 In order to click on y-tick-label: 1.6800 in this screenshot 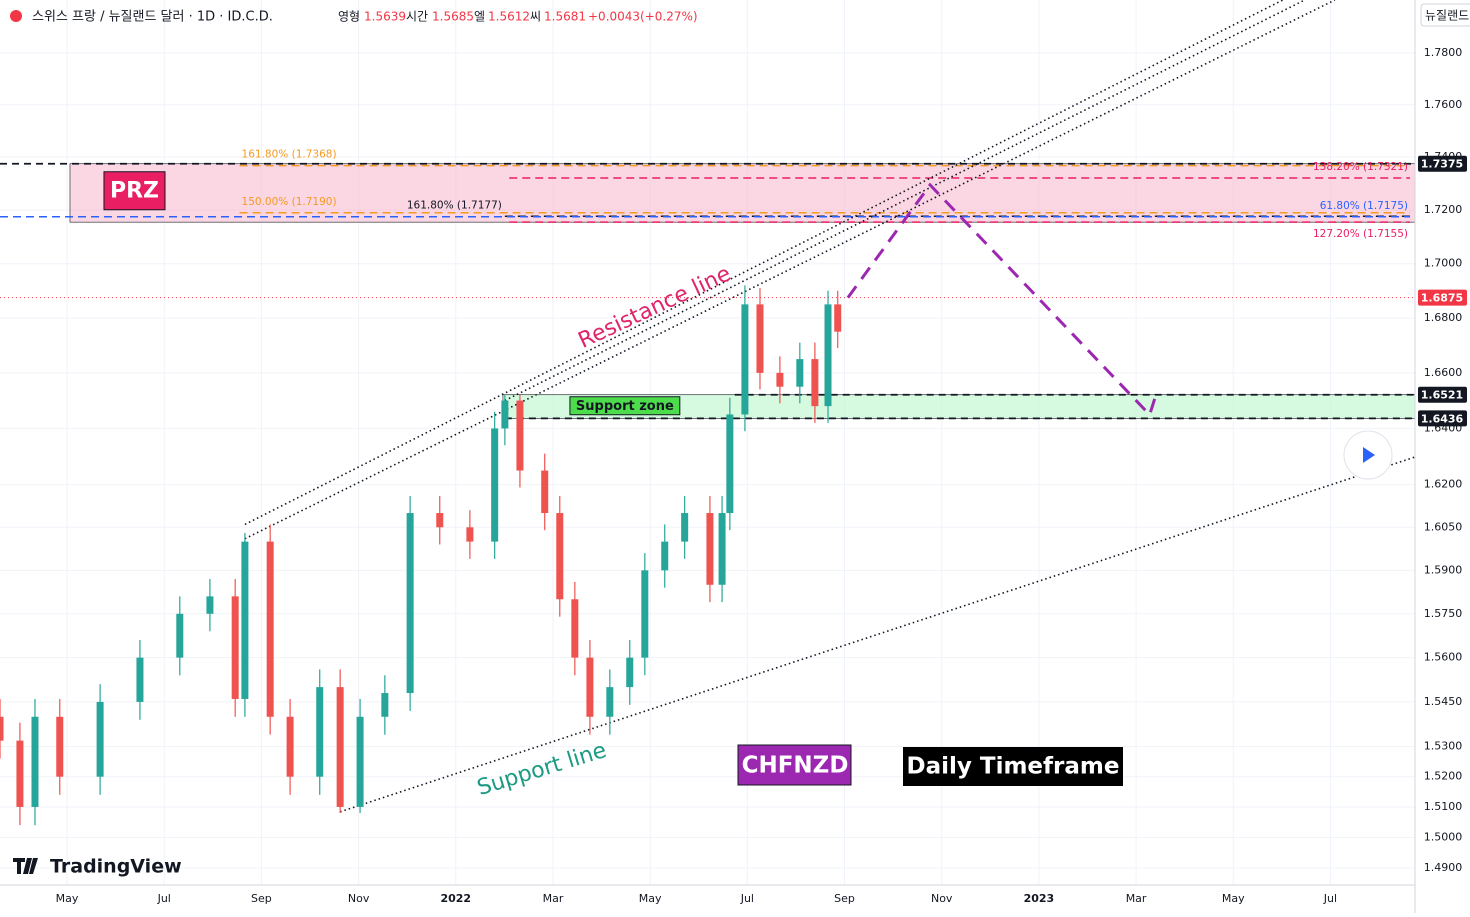, I will do `click(1443, 317)`.